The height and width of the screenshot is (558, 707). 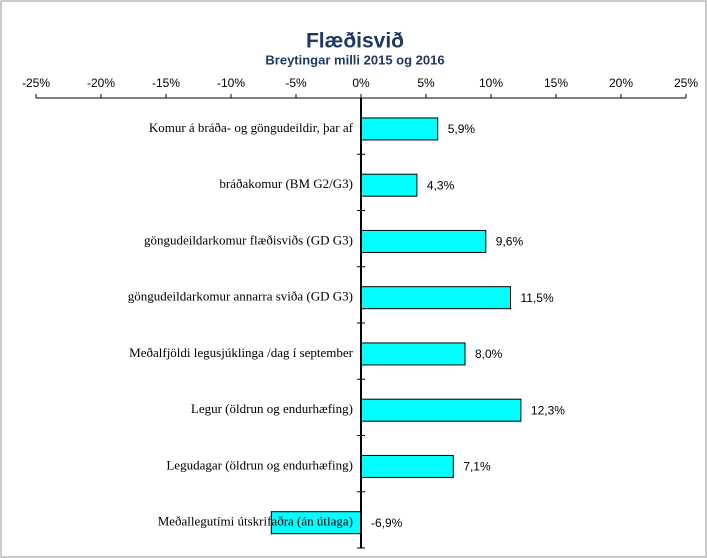 I want to click on x-tick-label: 15%, so click(x=556, y=83).